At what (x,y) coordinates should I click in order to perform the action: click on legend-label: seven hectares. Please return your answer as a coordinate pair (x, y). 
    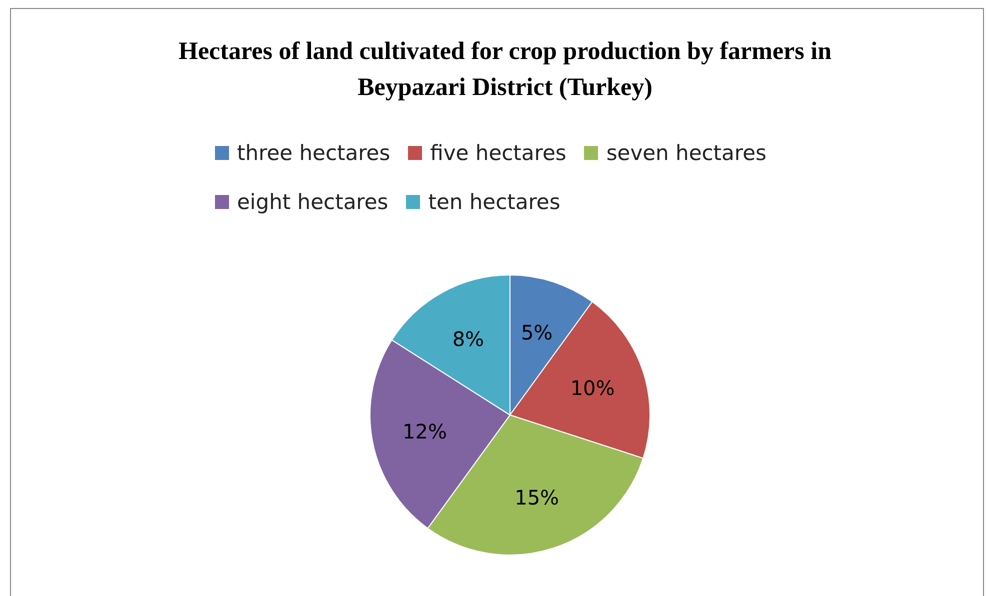
    Looking at the image, I should click on (686, 152).